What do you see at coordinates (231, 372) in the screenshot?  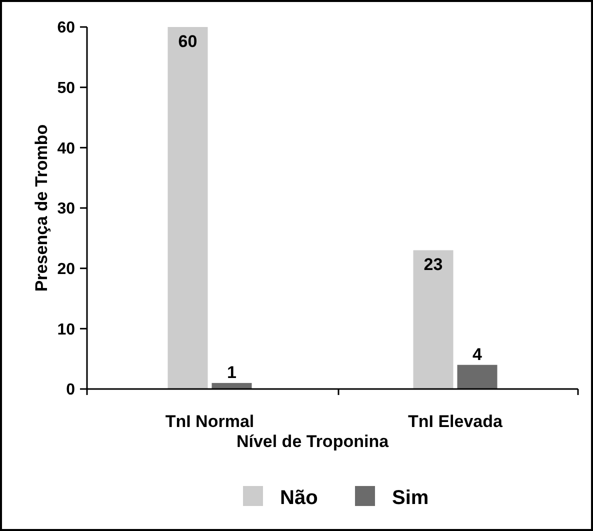 I see `data-label: 1` at bounding box center [231, 372].